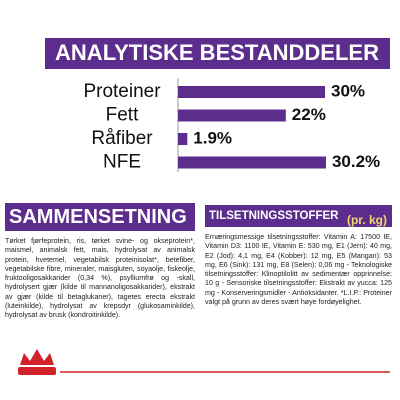 The height and width of the screenshot is (400, 400). What do you see at coordinates (204, 362) in the screenshot?
I see `footer` at bounding box center [204, 362].